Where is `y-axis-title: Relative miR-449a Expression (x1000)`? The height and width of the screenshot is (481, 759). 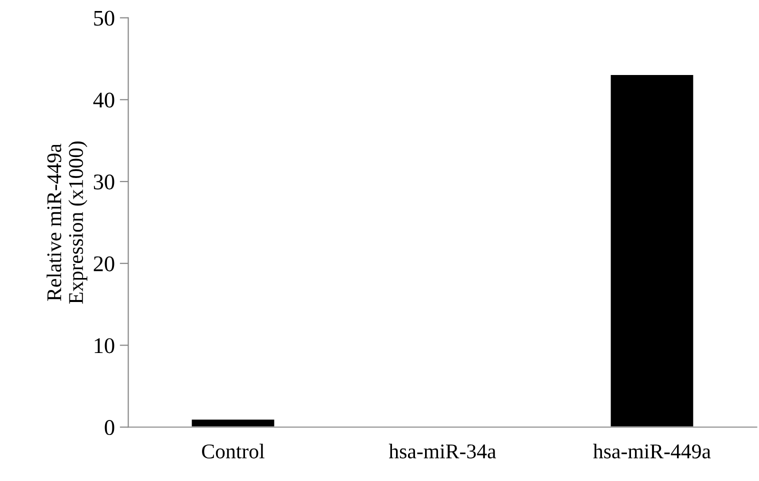
y-axis-title: Relative miR-449a Expression (x1000) is located at coordinates (67, 223).